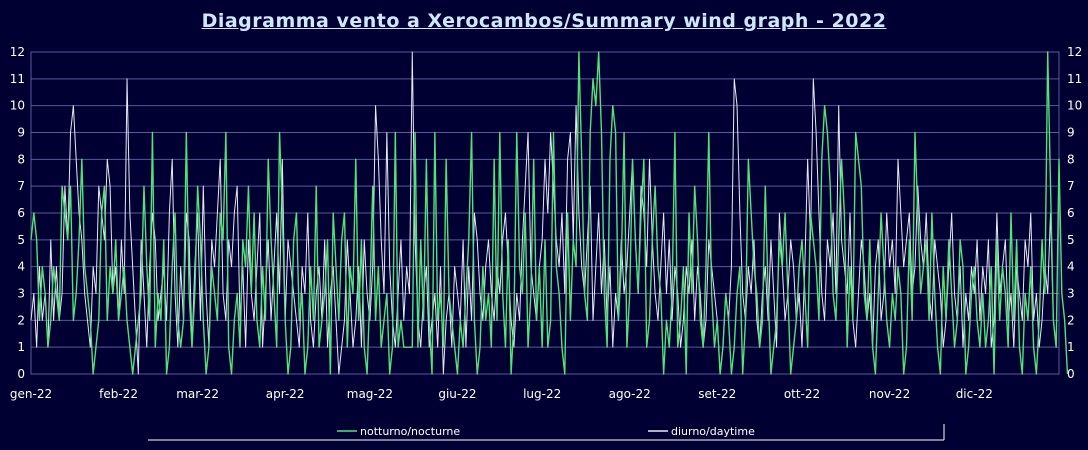  Describe the element at coordinates (1071, 159) in the screenshot. I see `y-tick-right-8: 8` at that location.